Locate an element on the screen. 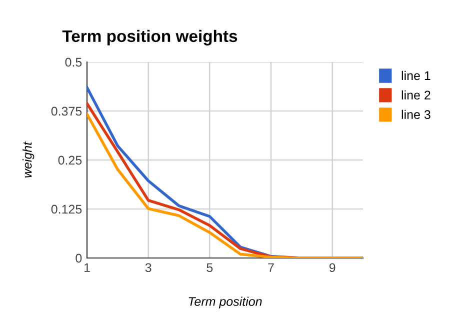 The width and height of the screenshot is (450, 320). x-axis-title: Term position is located at coordinates (225, 302).